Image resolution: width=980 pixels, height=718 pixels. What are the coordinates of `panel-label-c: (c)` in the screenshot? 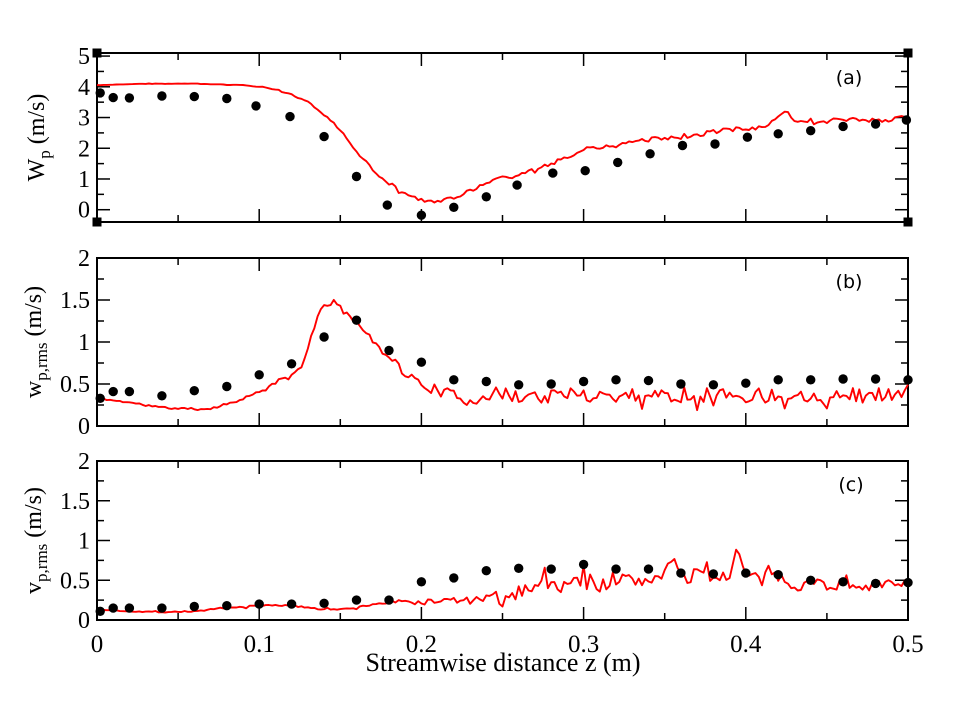 It's located at (850, 485).